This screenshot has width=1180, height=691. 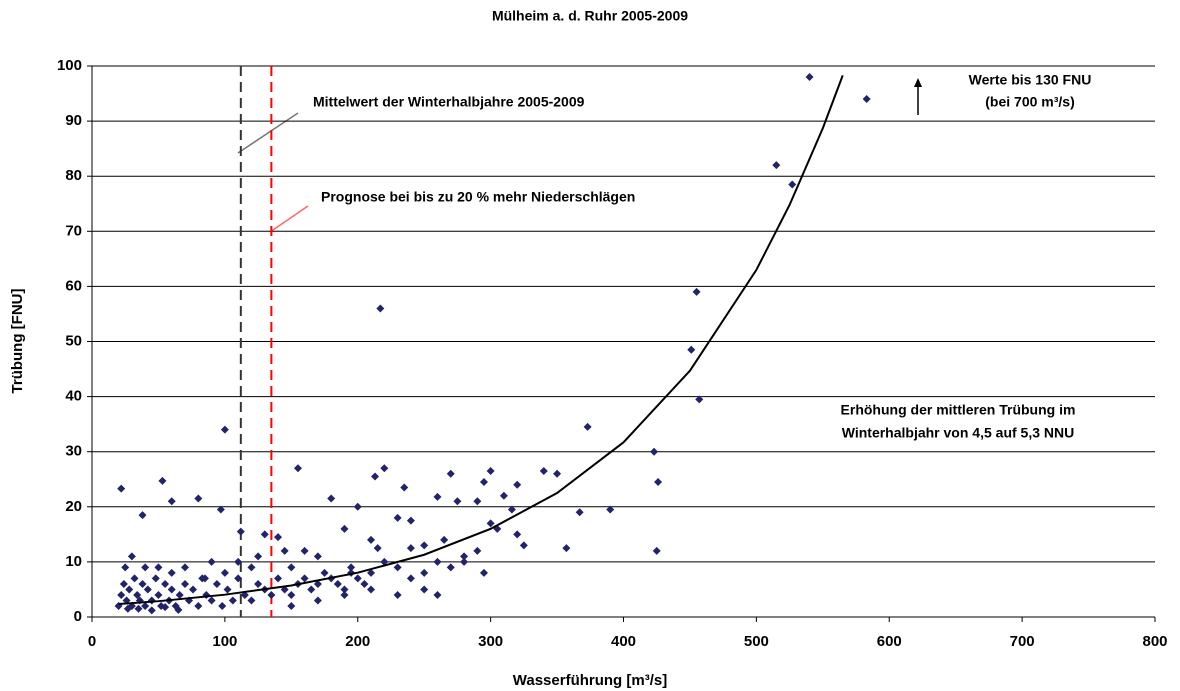 I want to click on y-tick-label: 20, so click(x=73, y=506).